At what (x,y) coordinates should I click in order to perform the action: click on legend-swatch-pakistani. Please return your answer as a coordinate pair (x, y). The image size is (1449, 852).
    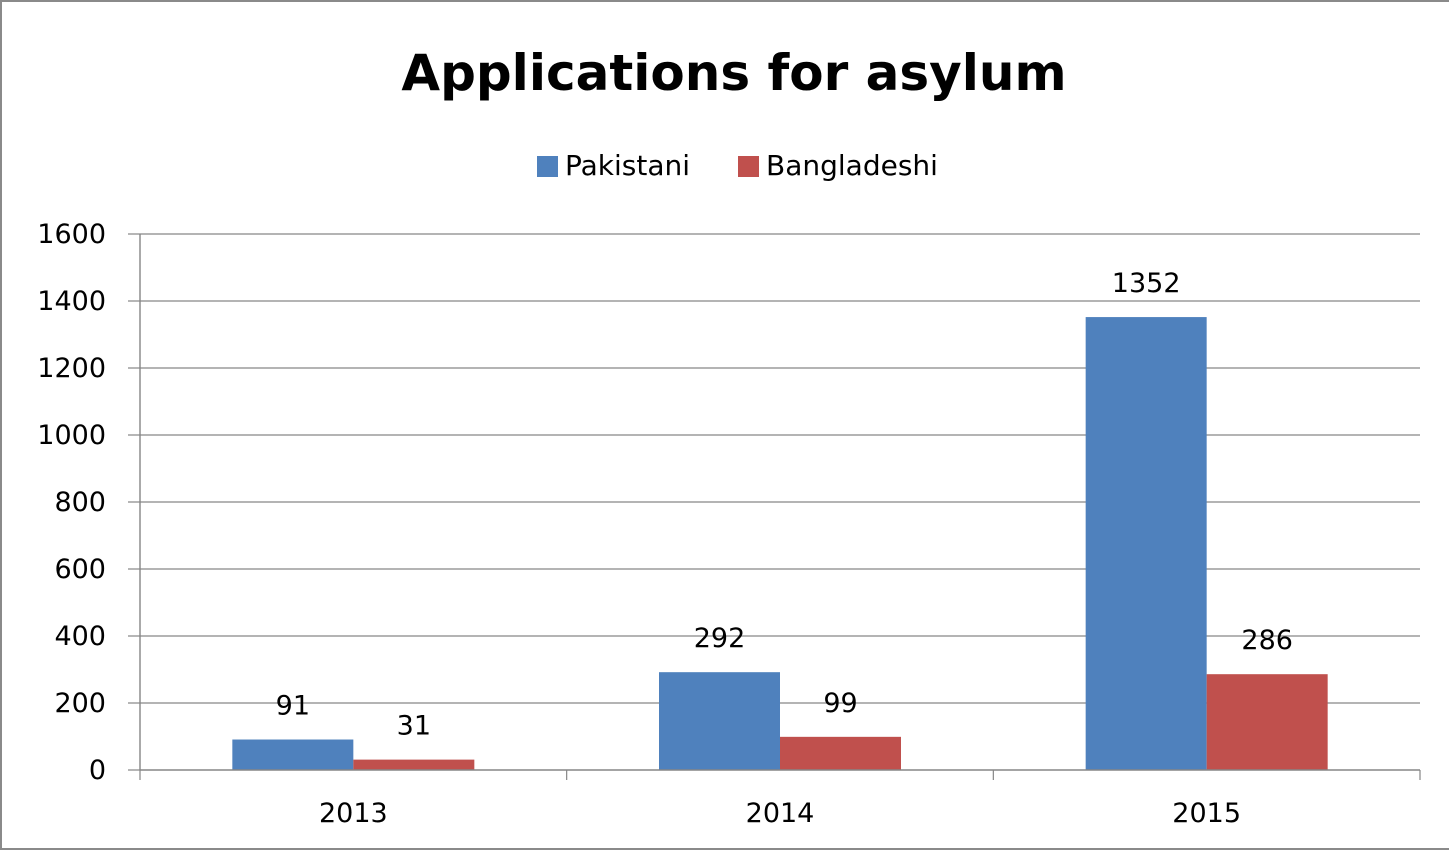
    Looking at the image, I should click on (547, 166).